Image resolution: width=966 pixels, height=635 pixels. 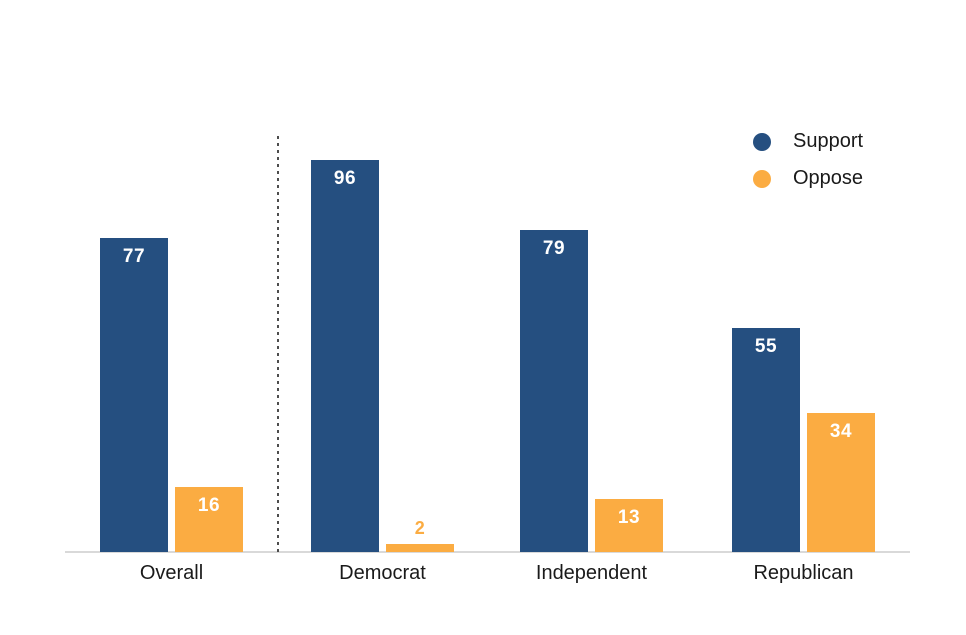 I want to click on bar-value-label: 13, so click(x=629, y=517).